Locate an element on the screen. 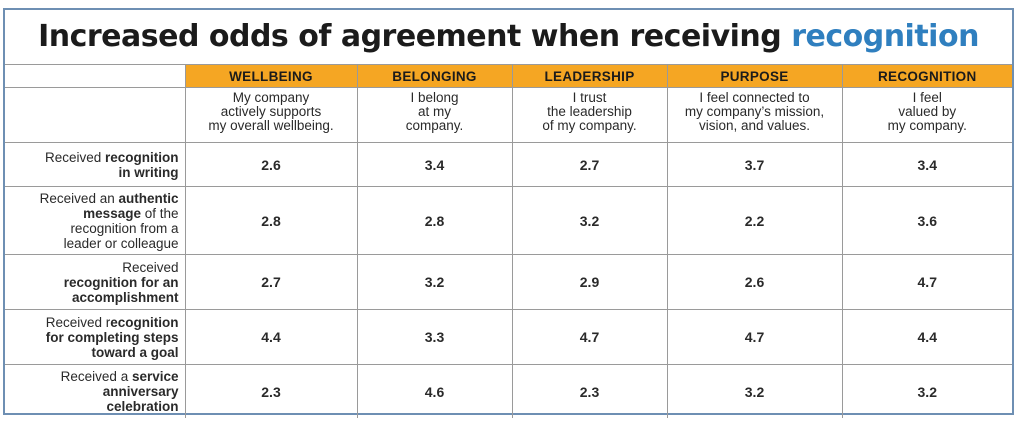 The image size is (1024, 428). row-label: Received recognition in writing is located at coordinates (95, 164).